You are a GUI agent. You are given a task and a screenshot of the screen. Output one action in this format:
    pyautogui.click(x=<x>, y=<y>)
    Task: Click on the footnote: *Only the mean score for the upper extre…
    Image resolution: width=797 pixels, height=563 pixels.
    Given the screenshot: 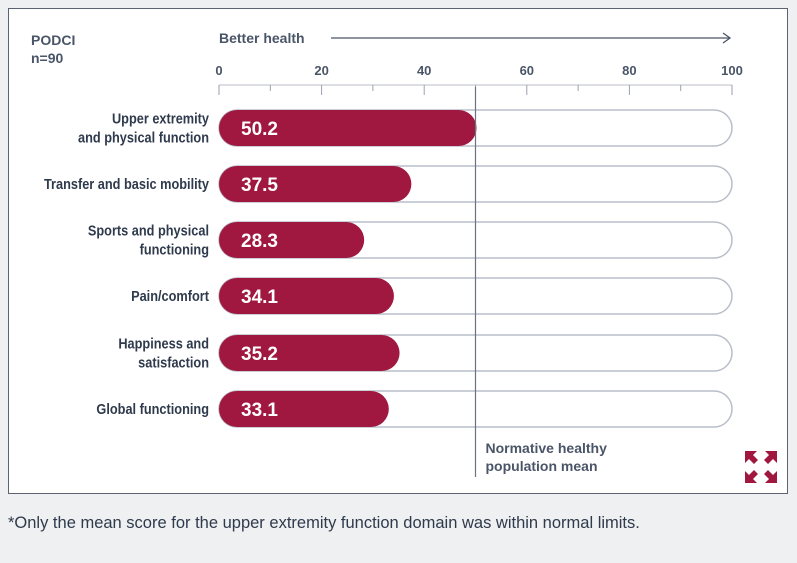 What is the action you would take?
    pyautogui.click(x=324, y=523)
    